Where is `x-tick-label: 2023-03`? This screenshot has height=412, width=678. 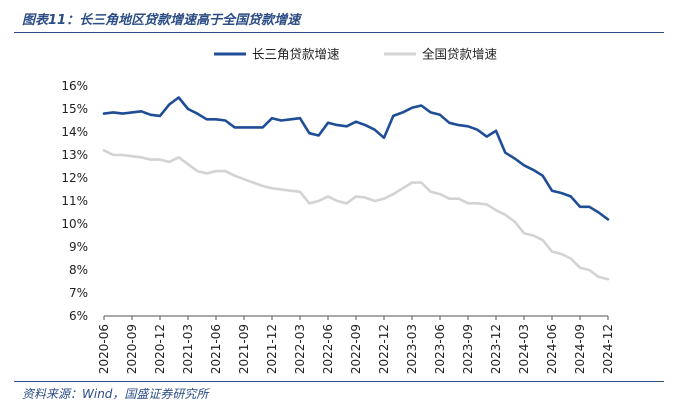 x-tick-label: 2023-03 is located at coordinates (412, 349).